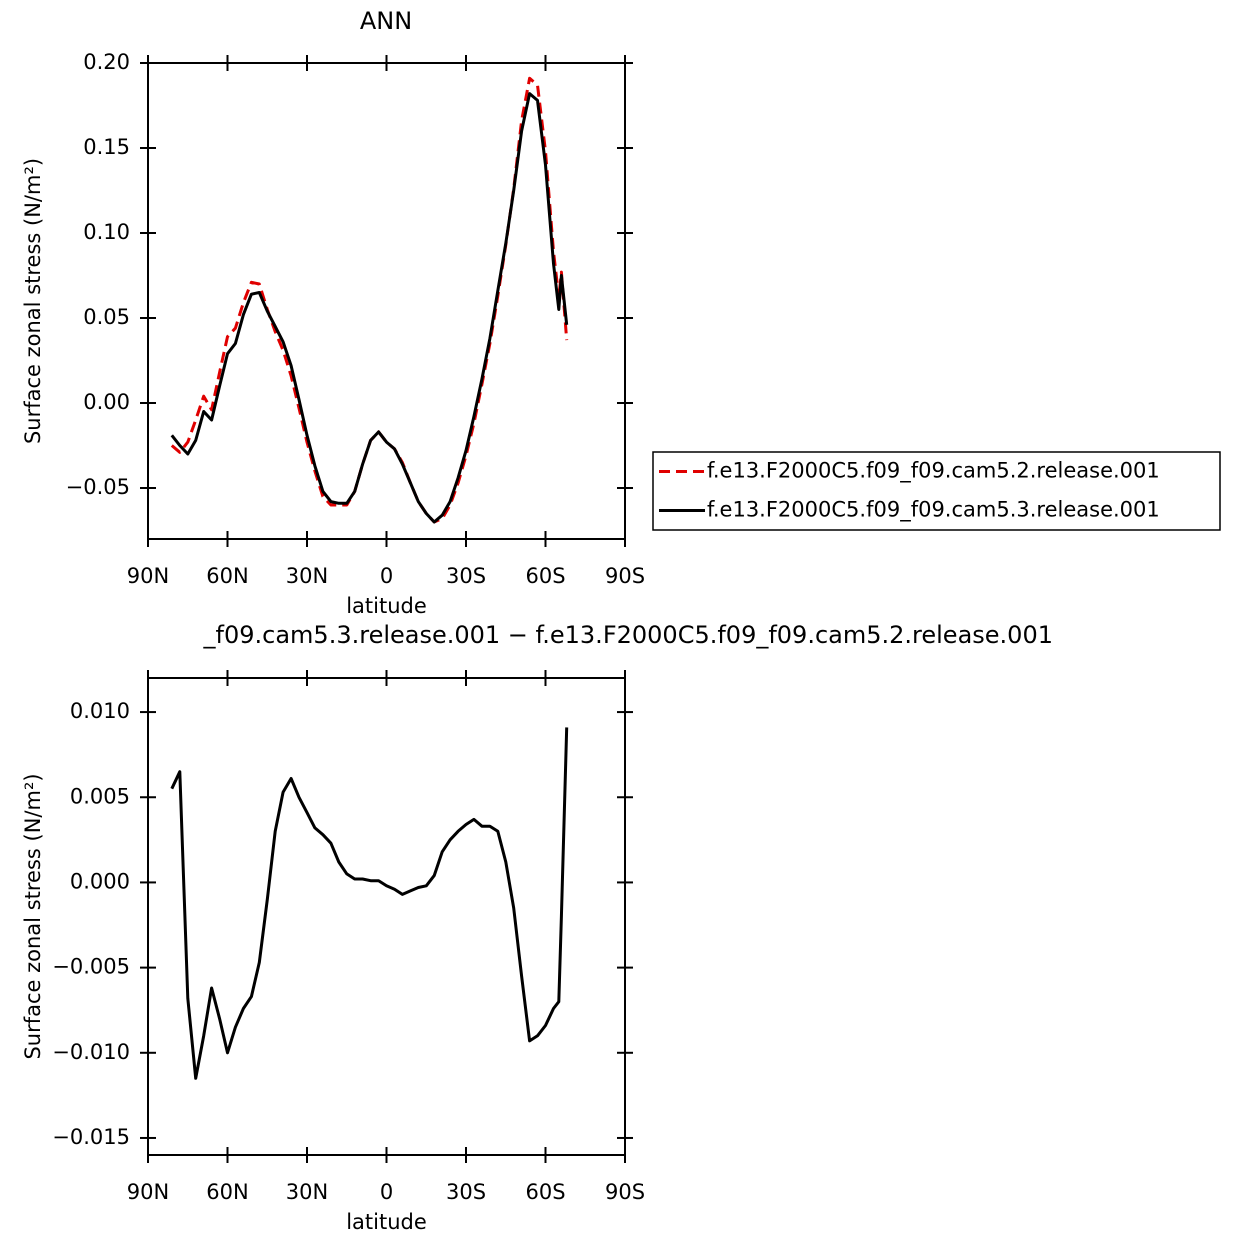 Image resolution: width=1238 pixels, height=1241 pixels. What do you see at coordinates (386, 21) in the screenshot?
I see `chart-title: ANN` at bounding box center [386, 21].